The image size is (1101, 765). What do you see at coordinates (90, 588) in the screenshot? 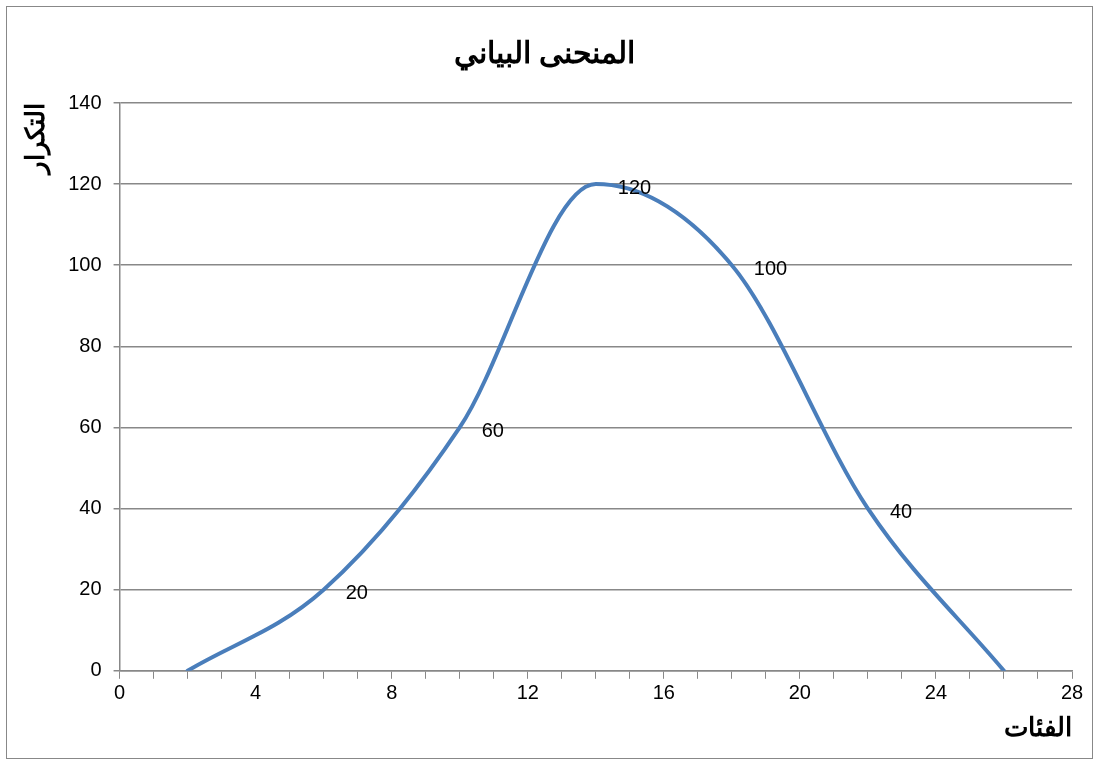
I see `y-tick-label: 20` at bounding box center [90, 588].